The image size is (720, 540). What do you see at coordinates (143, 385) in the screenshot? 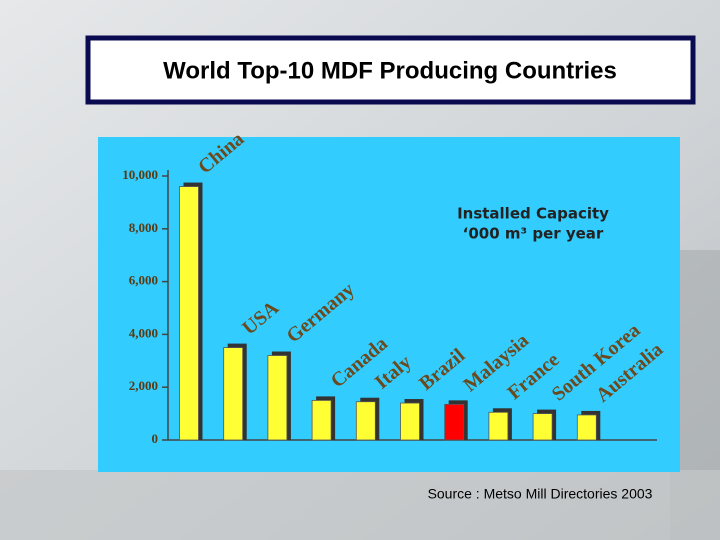
I see `y-tick-label: 2,000` at bounding box center [143, 385].